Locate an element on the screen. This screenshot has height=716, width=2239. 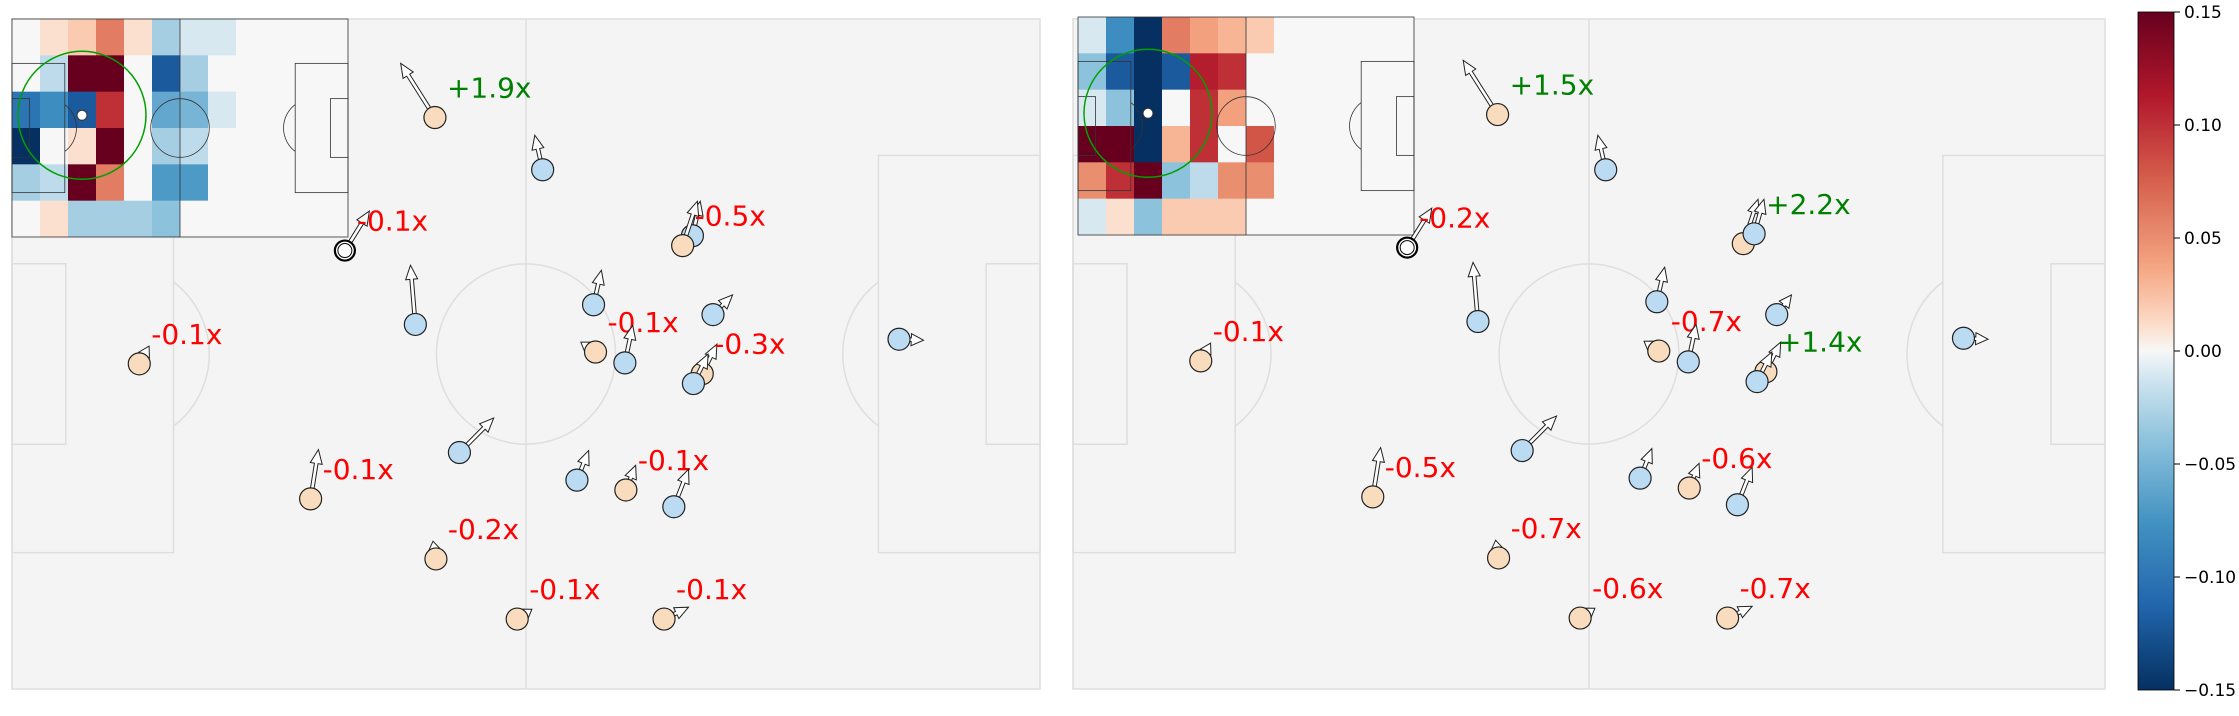
player-attacker: +1.9x is located at coordinates (466, 96).